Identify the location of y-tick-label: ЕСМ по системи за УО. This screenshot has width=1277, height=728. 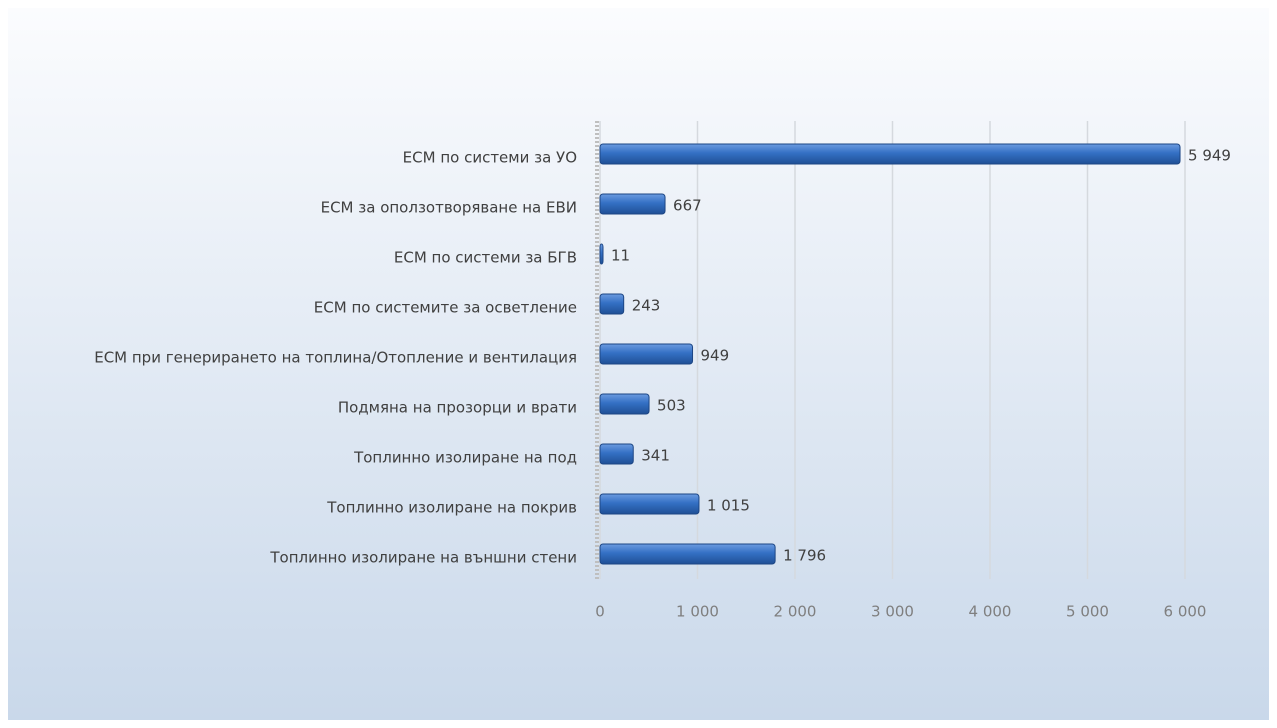
(490, 158).